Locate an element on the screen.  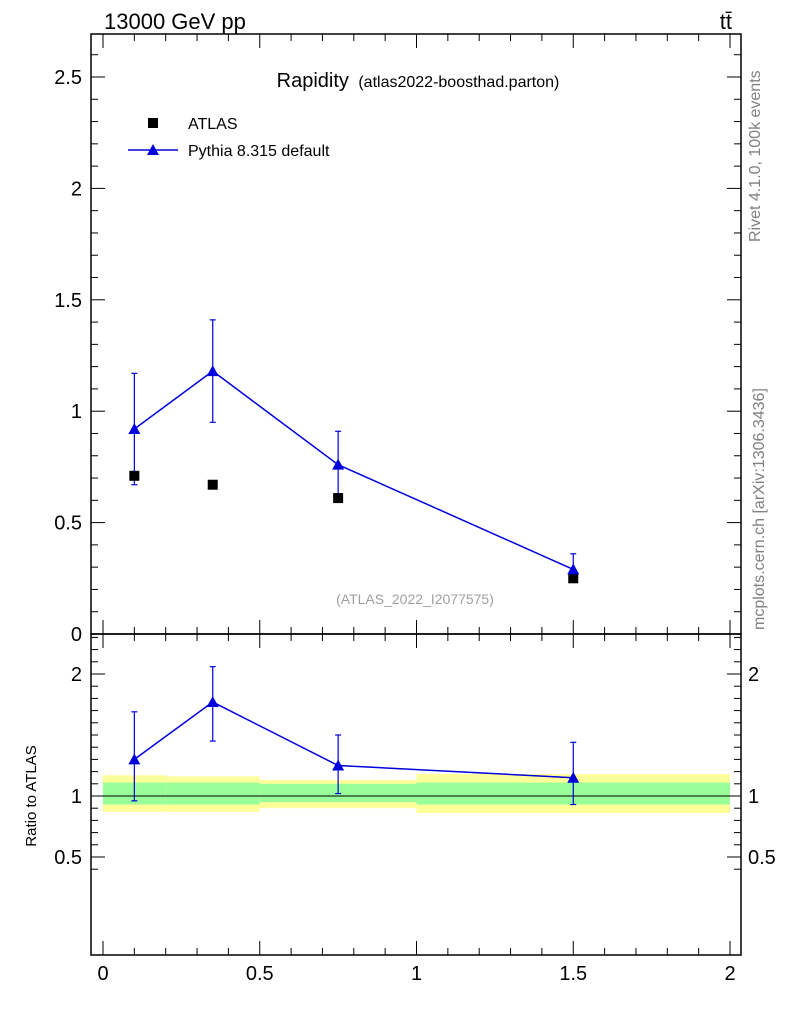
ratio-y-tick-label-left: 2 is located at coordinates (76, 675).